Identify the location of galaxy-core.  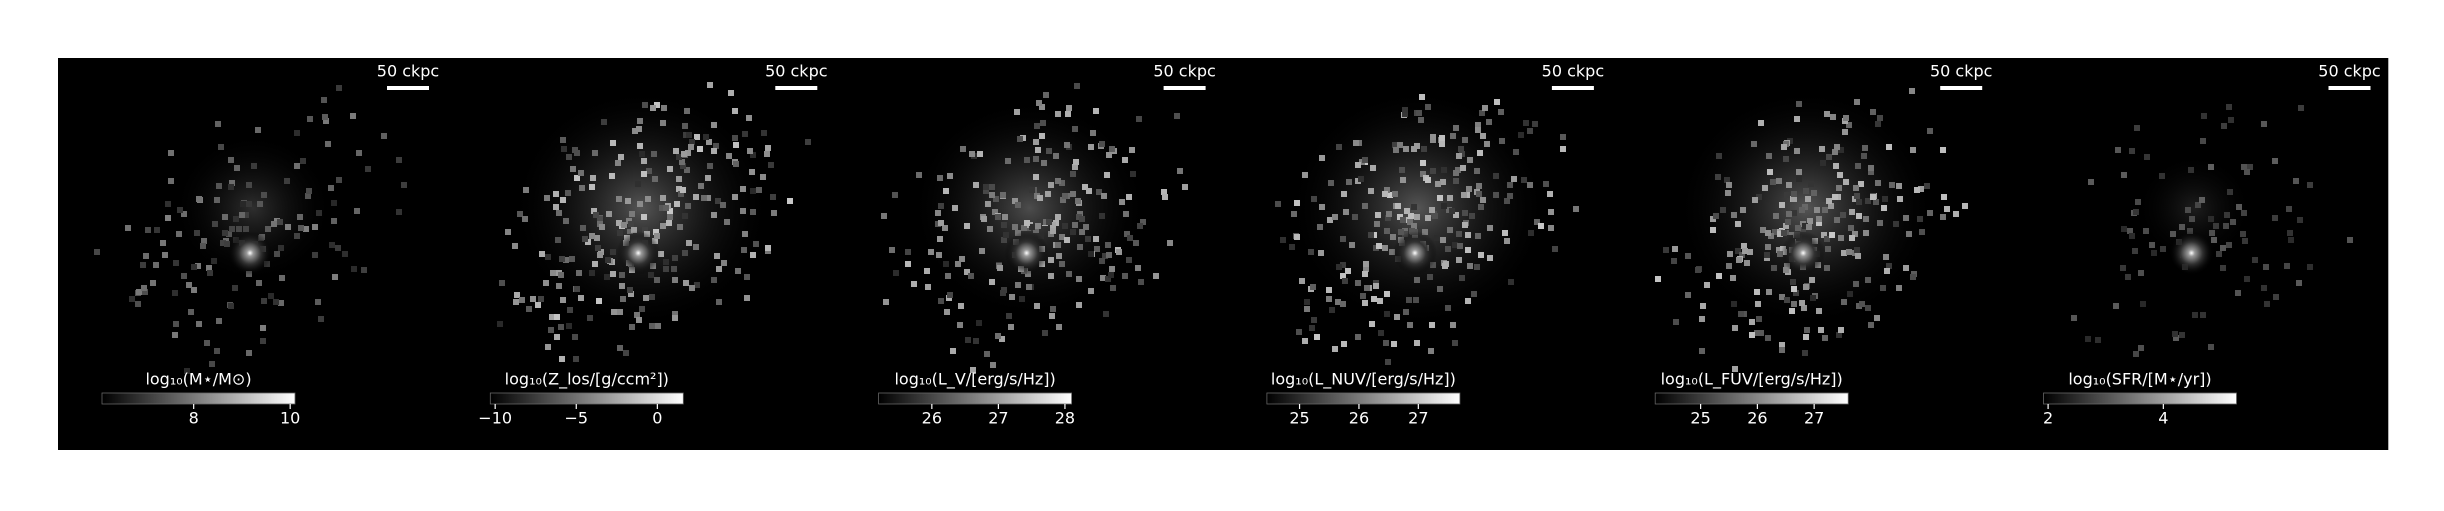
(250, 253).